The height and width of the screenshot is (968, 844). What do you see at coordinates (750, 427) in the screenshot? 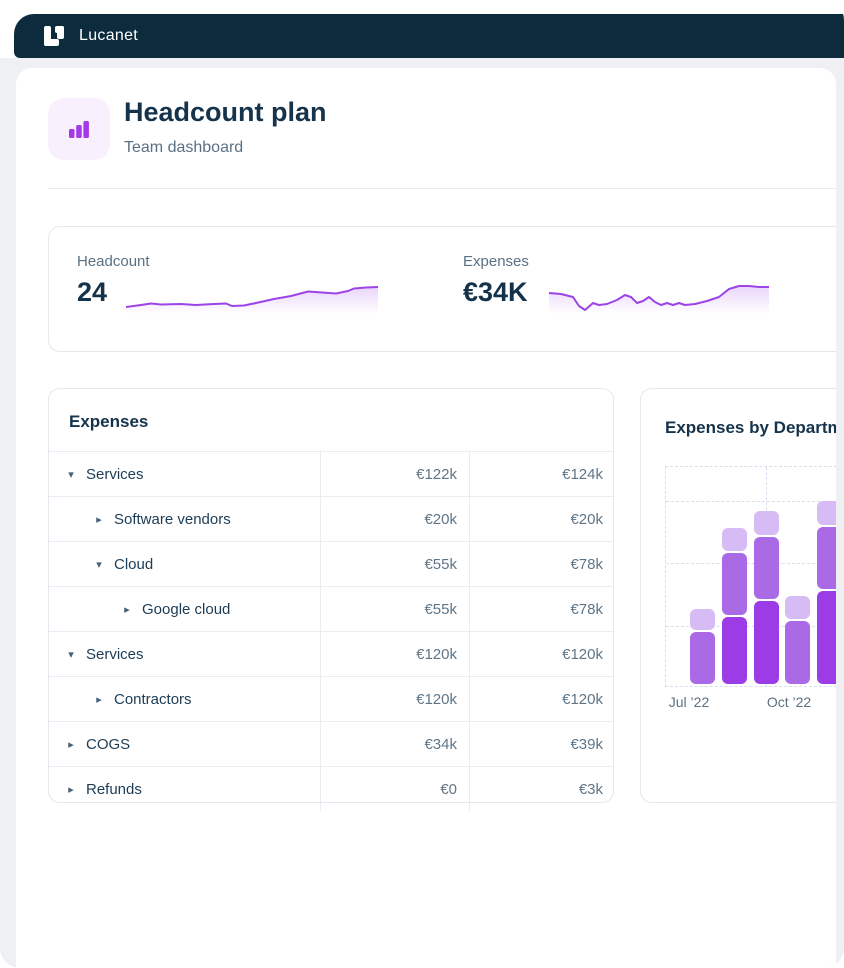
I see `department-chart-title: Expenses by Department` at bounding box center [750, 427].